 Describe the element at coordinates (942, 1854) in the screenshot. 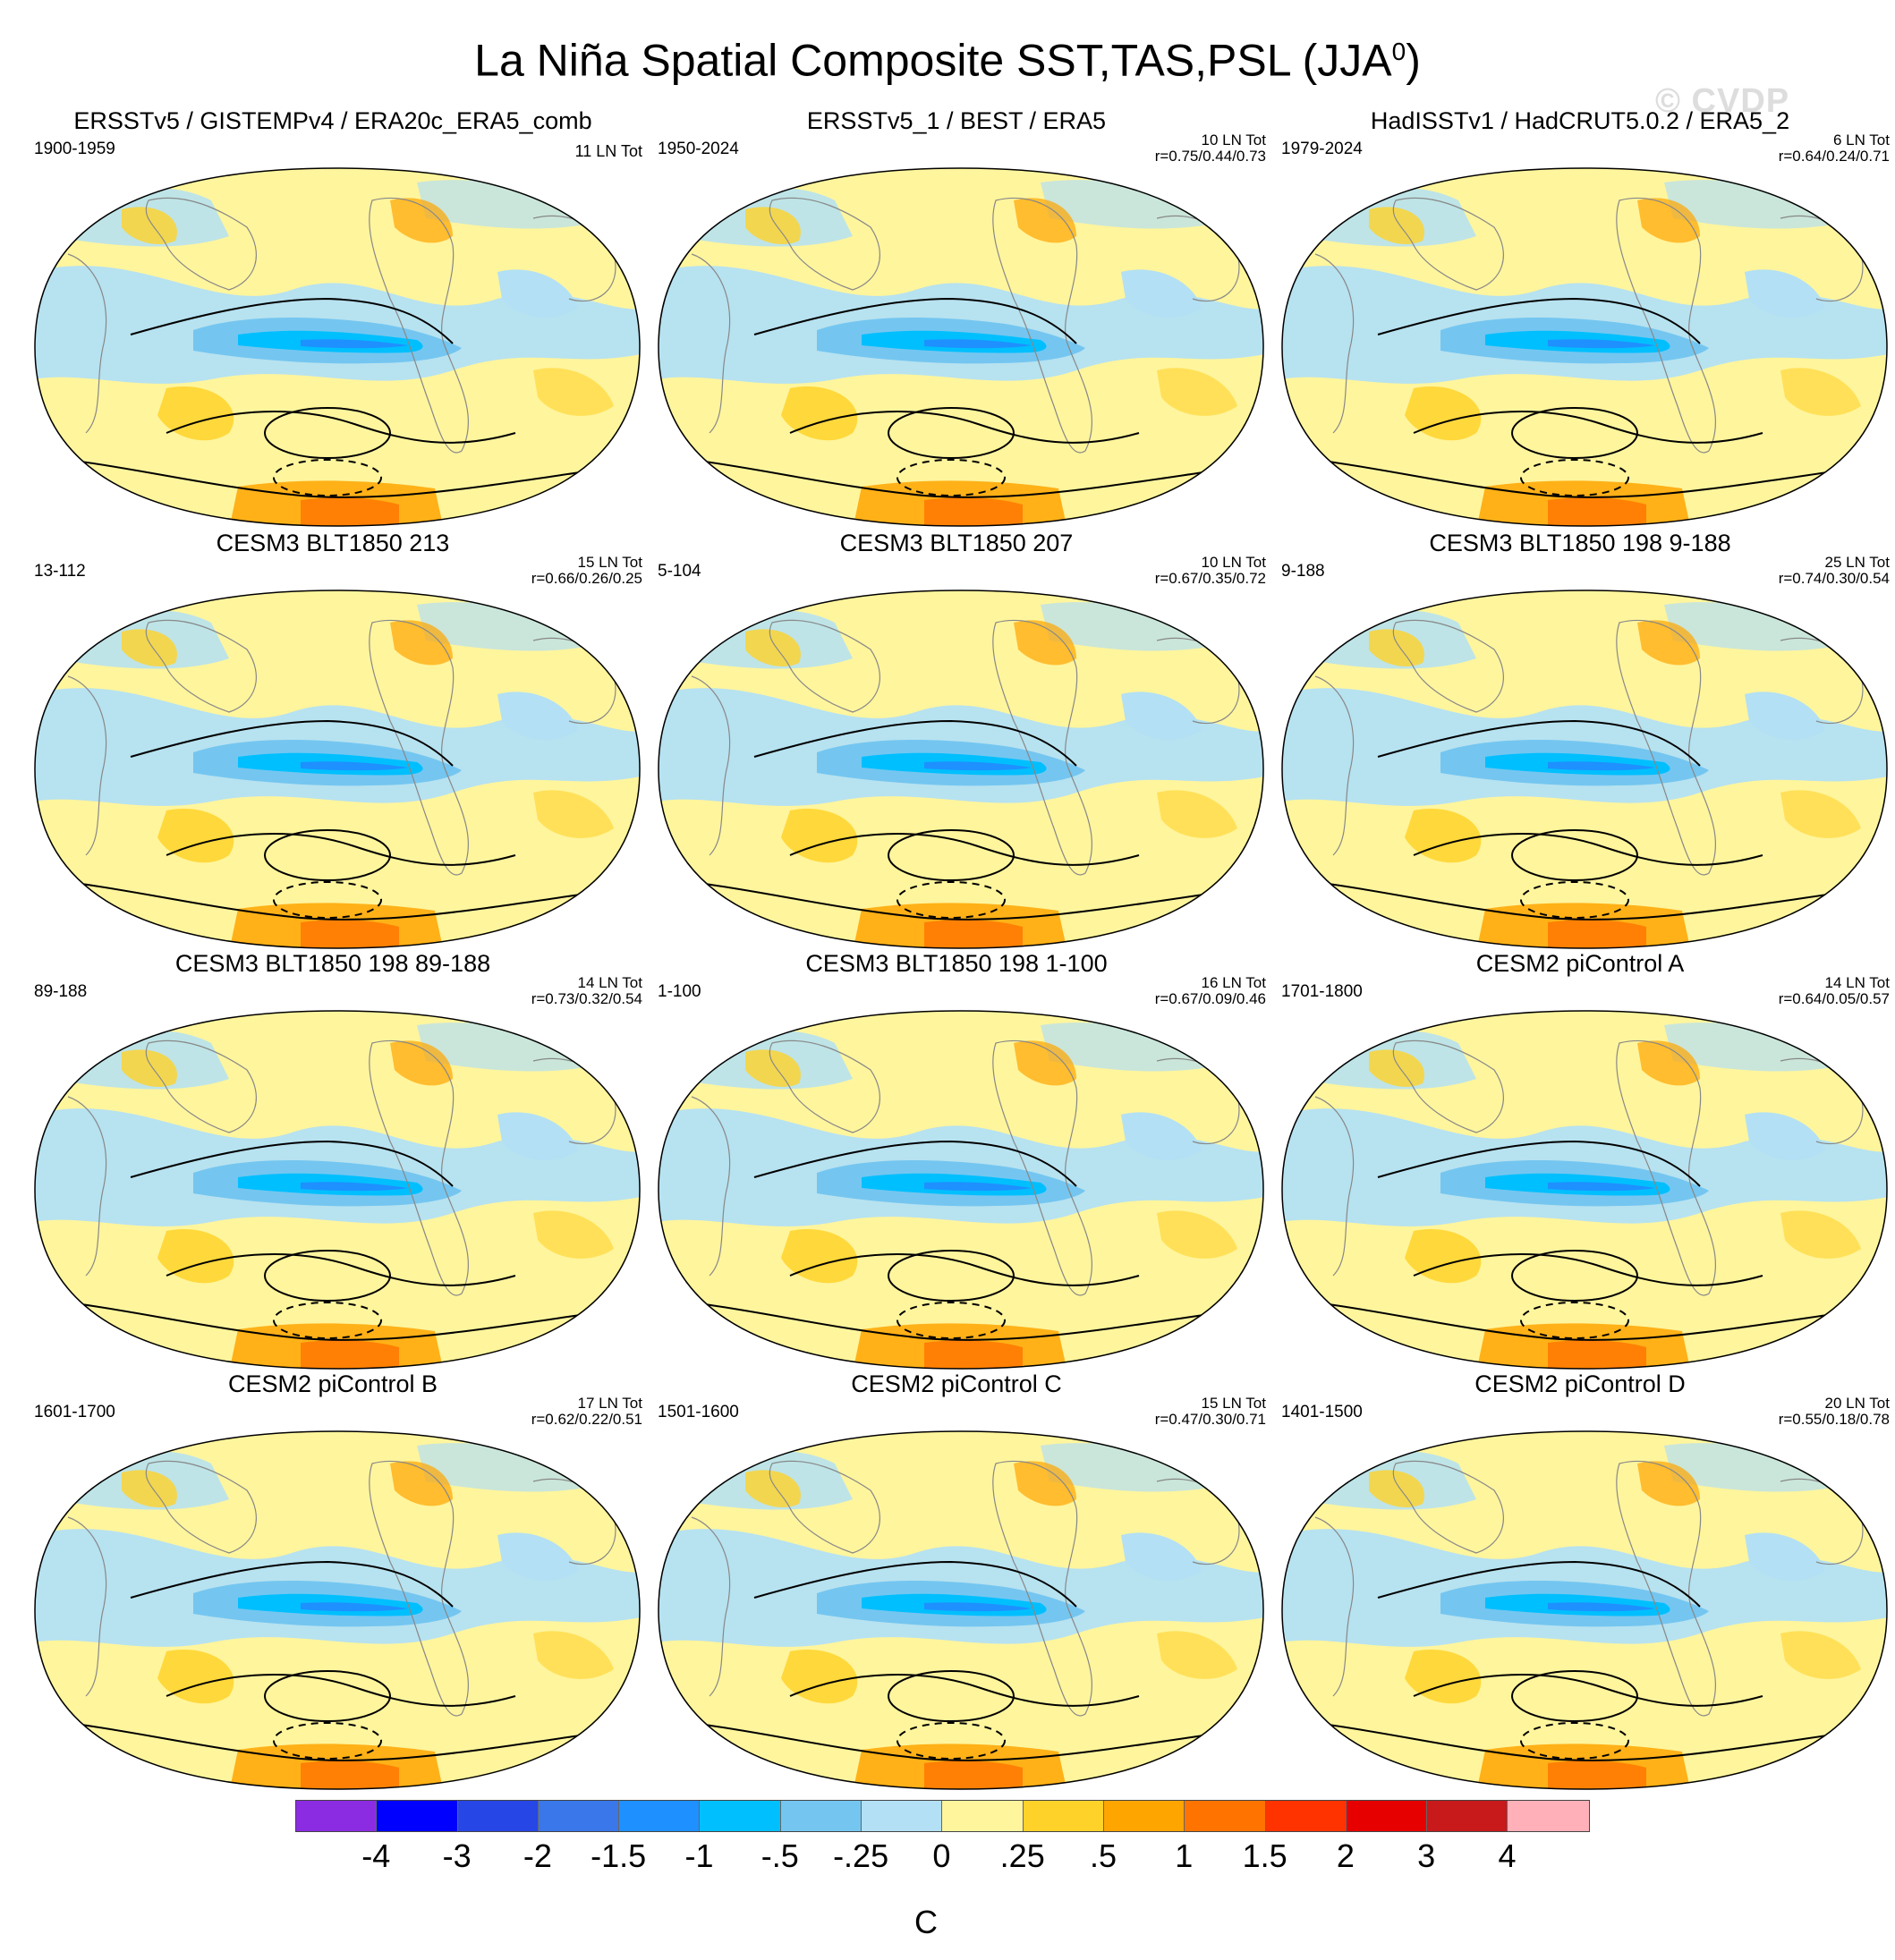

I see `colorbar-labels: -4 -3 -2 -1.5 -1 -.5 -.25 0 .25 .5 1 1.5 2 3 4` at that location.